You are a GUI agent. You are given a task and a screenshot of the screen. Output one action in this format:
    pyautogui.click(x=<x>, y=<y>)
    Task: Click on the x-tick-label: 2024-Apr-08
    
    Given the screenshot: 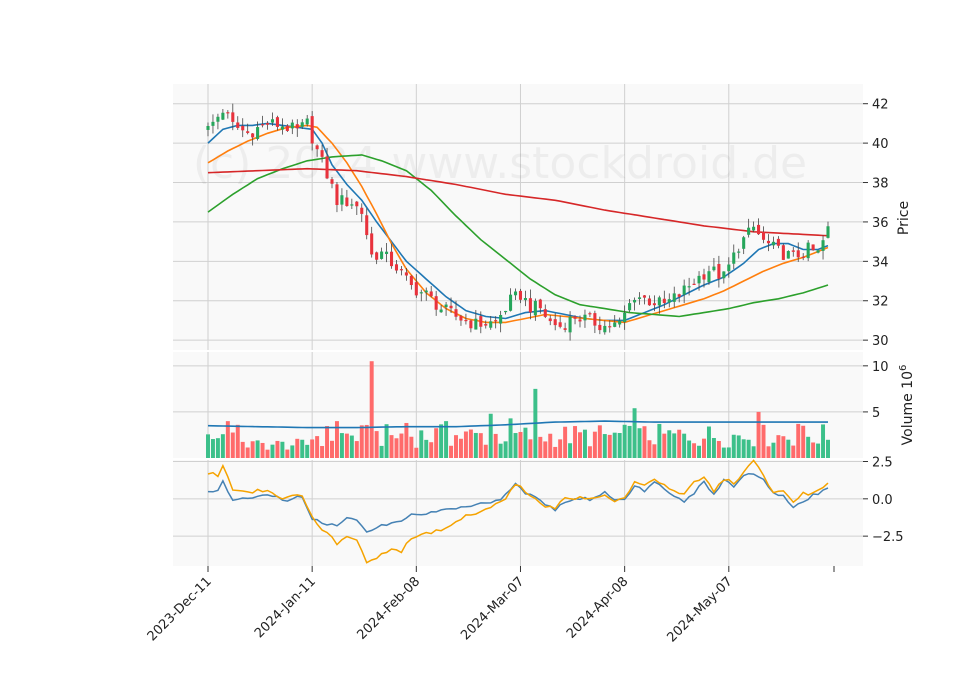 What is the action you would take?
    pyautogui.click(x=597, y=607)
    